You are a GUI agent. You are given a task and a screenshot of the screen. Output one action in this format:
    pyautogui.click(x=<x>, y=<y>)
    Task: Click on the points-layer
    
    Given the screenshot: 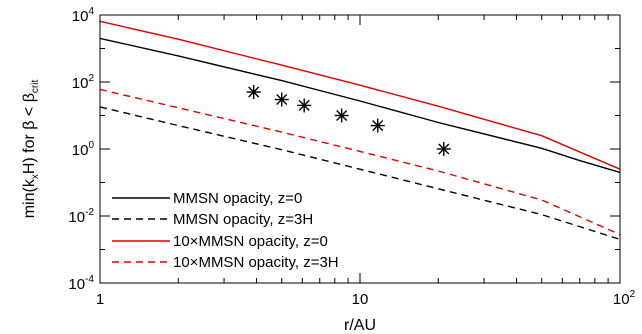 What is the action you would take?
    pyautogui.click(x=348, y=120)
    